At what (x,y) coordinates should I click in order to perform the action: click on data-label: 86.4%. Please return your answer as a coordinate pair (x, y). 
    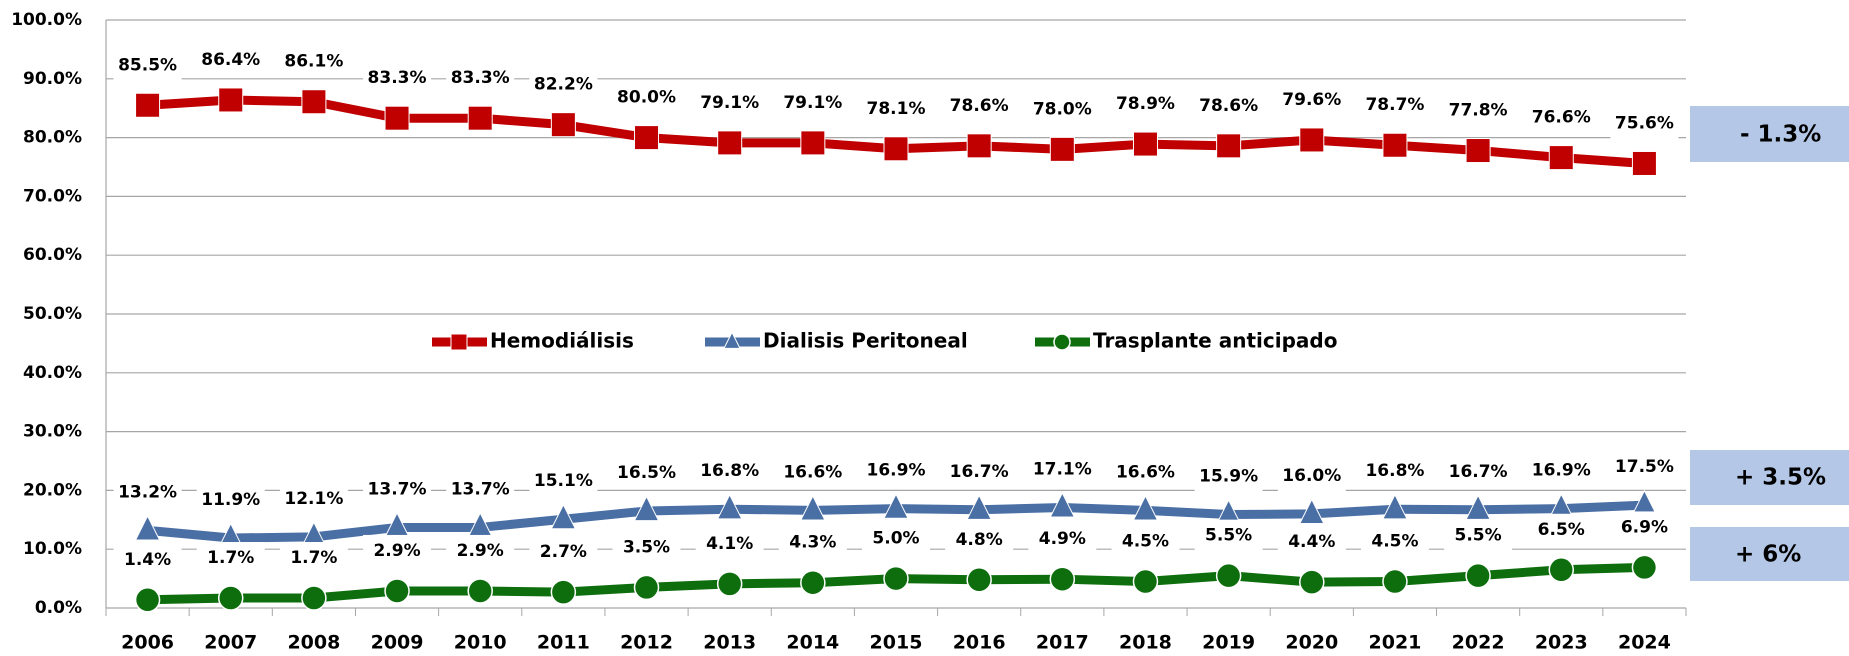
    Looking at the image, I should click on (230, 60).